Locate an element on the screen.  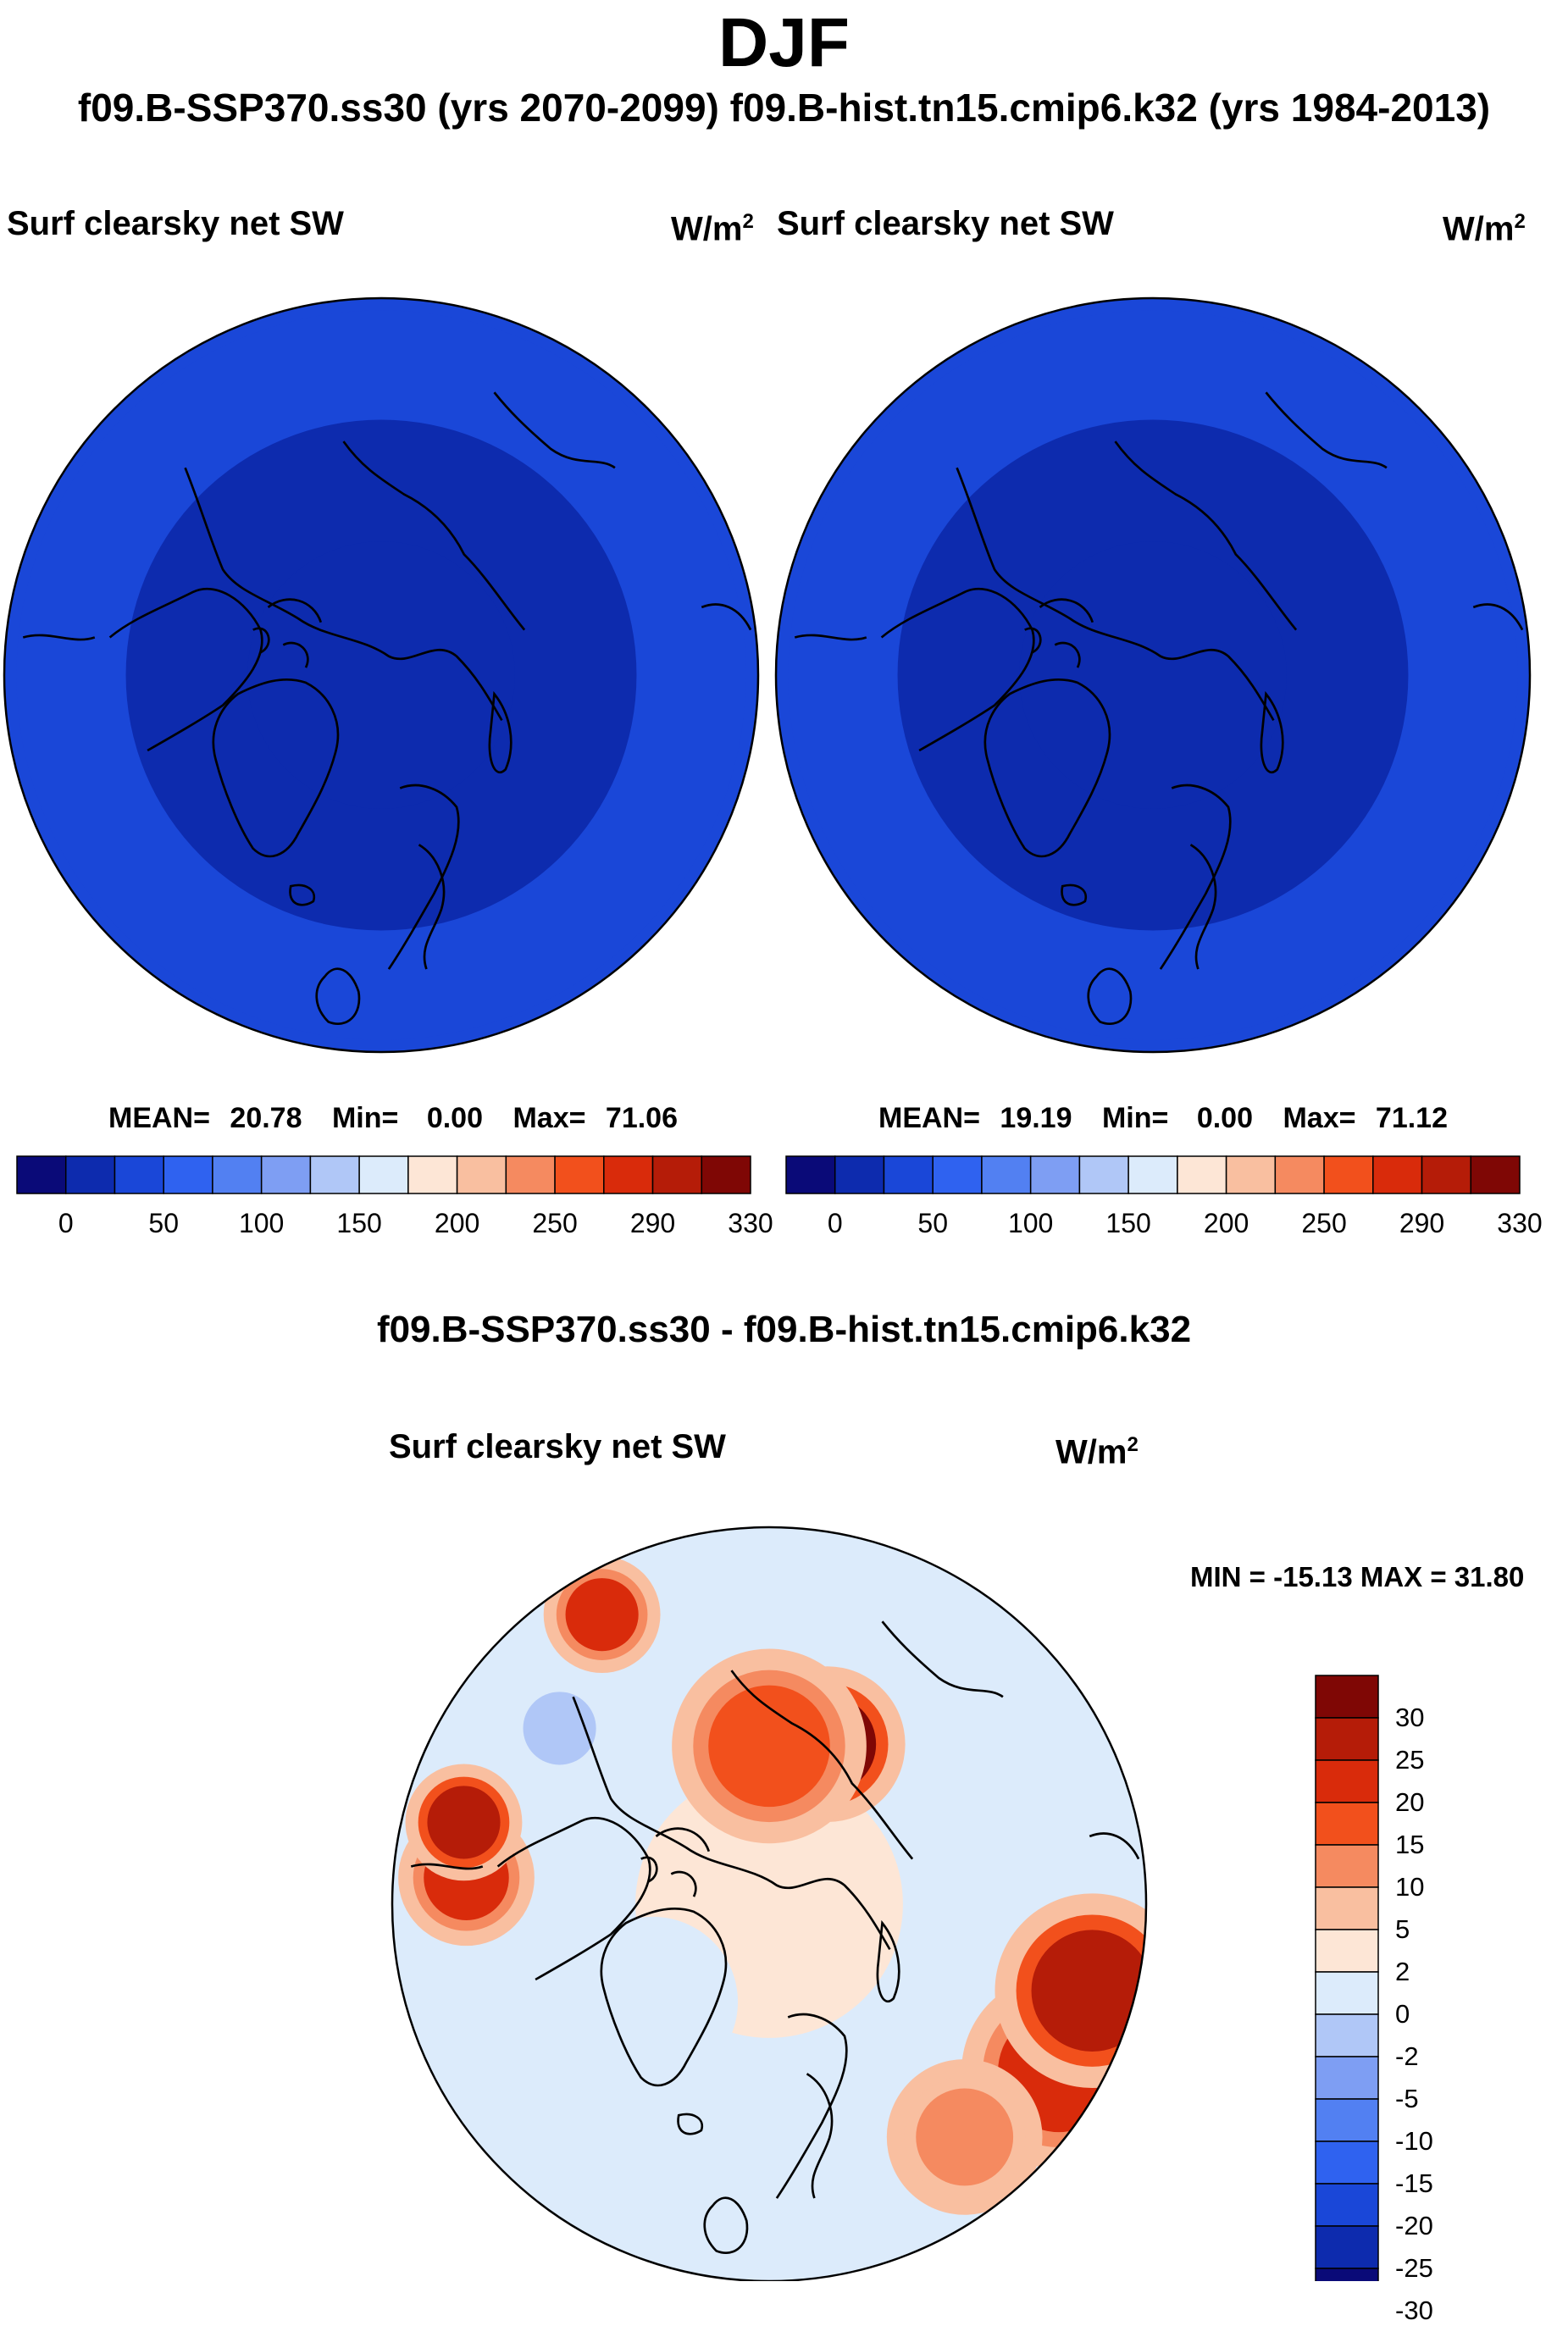
panel1-stats: MEAN= 20.78 Min= 0.00 Max= 71.06 is located at coordinates (393, 1118).